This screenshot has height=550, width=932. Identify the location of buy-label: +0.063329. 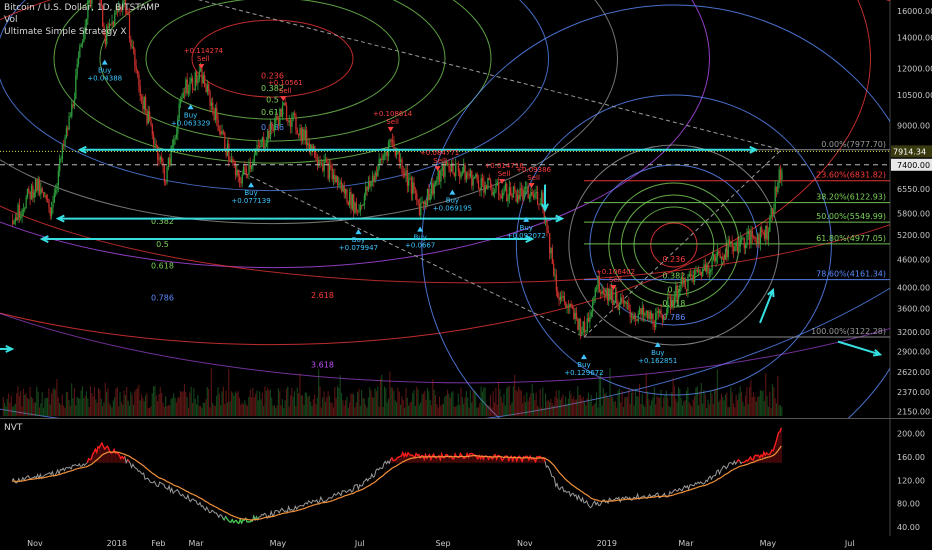
(190, 123).